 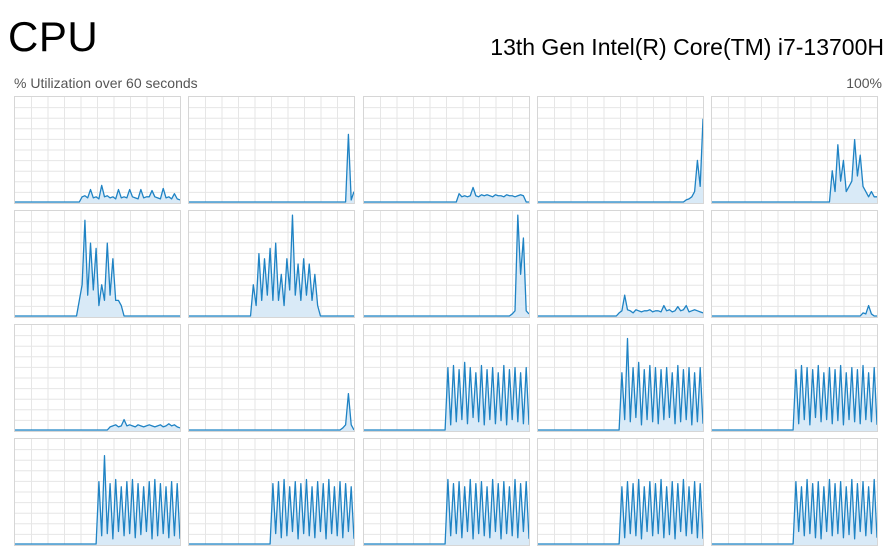 What do you see at coordinates (53, 36) in the screenshot?
I see `page-title: CPU` at bounding box center [53, 36].